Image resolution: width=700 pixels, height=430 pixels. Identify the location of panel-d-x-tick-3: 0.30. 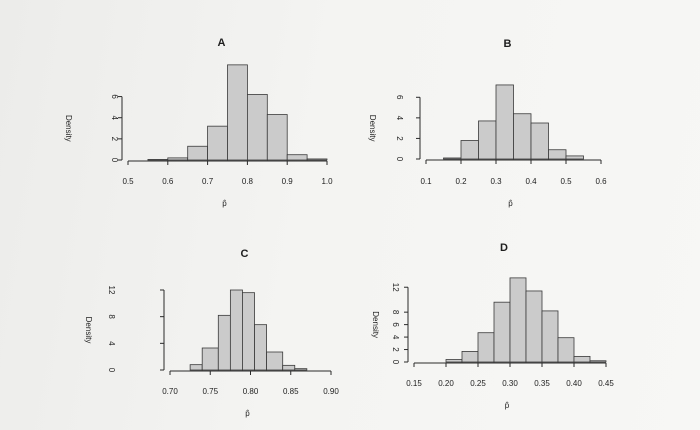
(510, 383).